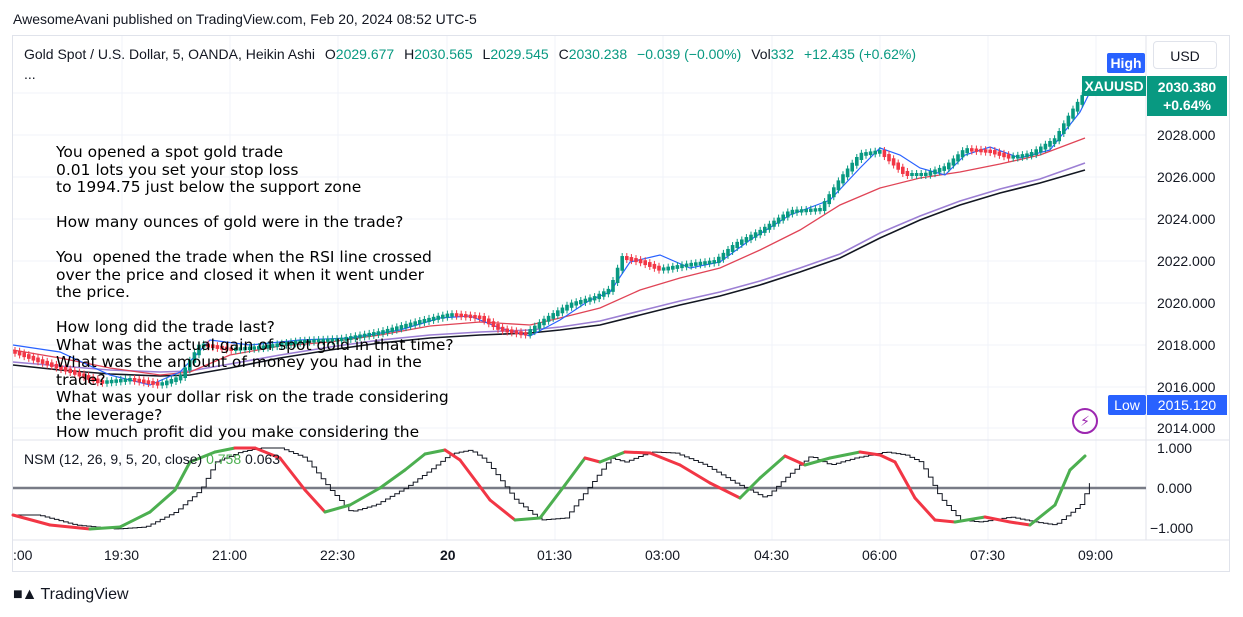 The width and height of the screenshot is (1243, 617). What do you see at coordinates (1186, 261) in the screenshot?
I see `price-axis-label: 2022.000` at bounding box center [1186, 261].